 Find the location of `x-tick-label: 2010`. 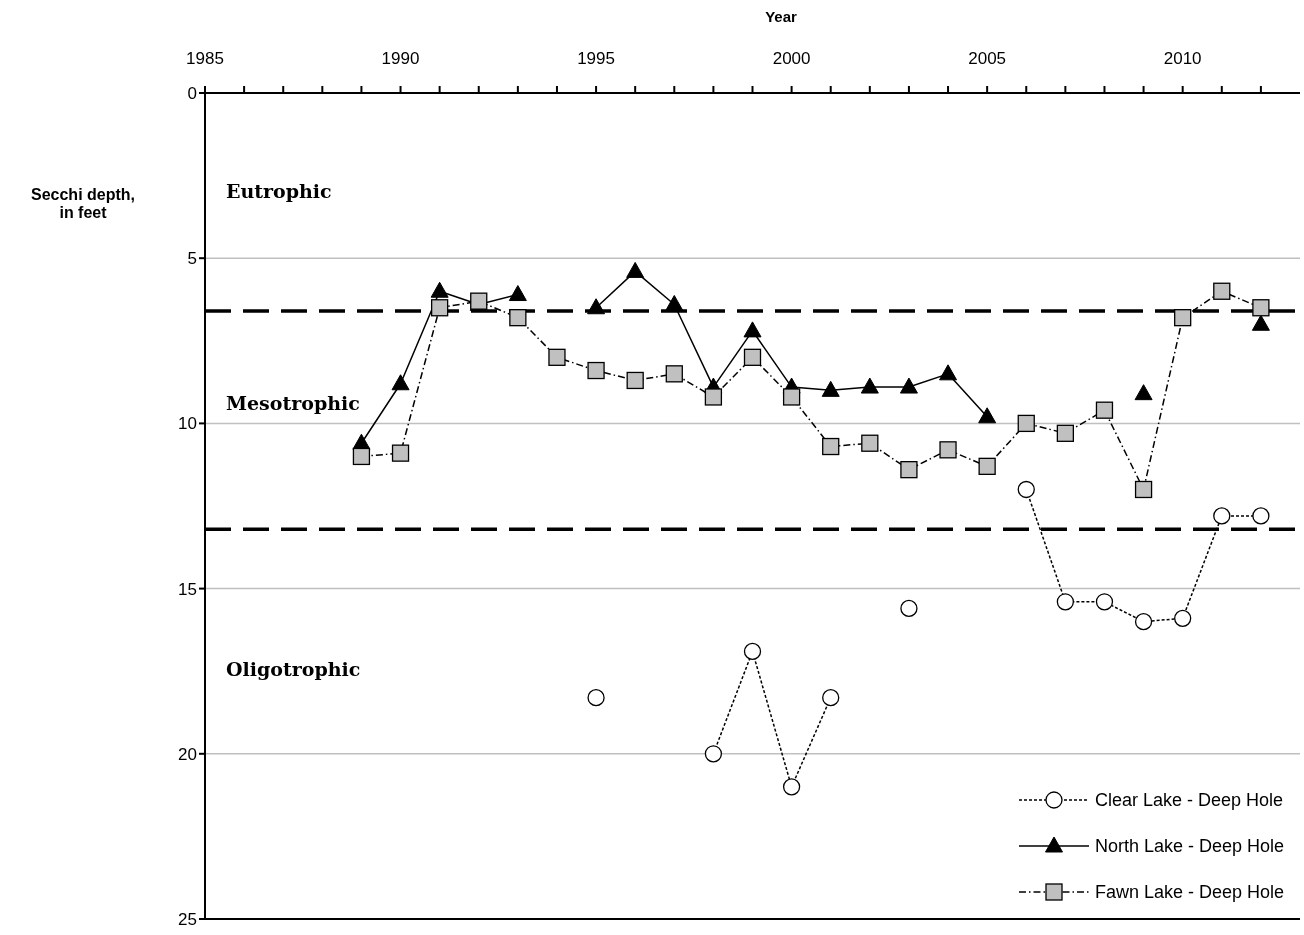

x-tick-label: 2010 is located at coordinates (1182, 58).